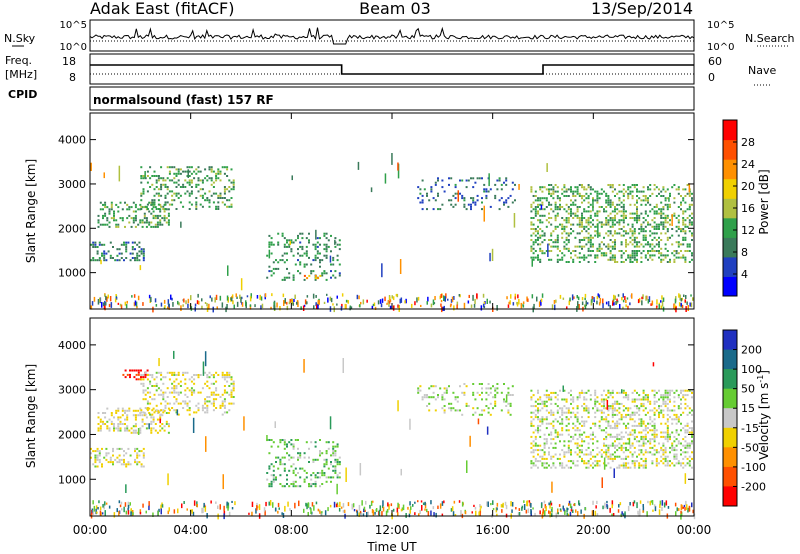  Describe the element at coordinates (392, 69) in the screenshot. I see `frequency-trace` at that location.